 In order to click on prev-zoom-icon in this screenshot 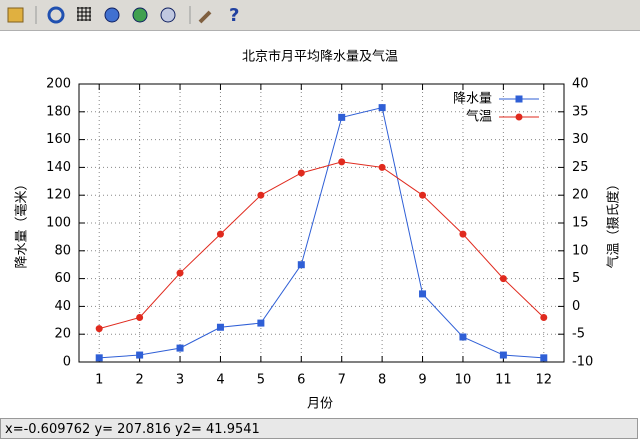, I will do `click(112, 15)`.